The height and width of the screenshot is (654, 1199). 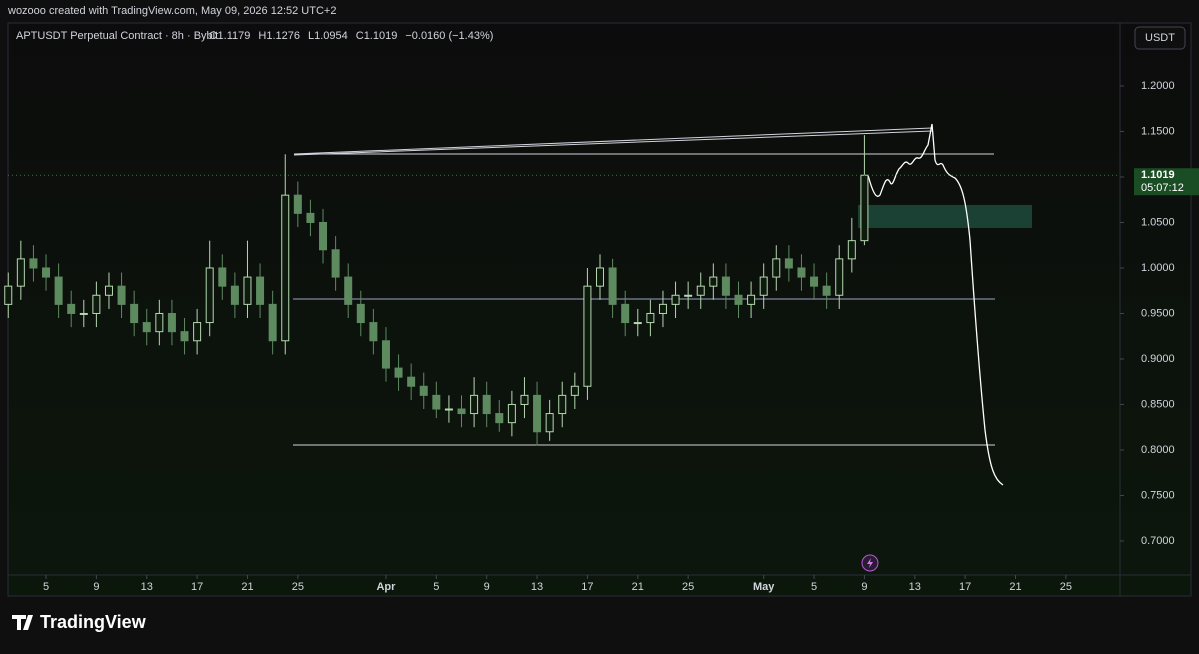 I want to click on event-bolt, so click(x=870, y=563).